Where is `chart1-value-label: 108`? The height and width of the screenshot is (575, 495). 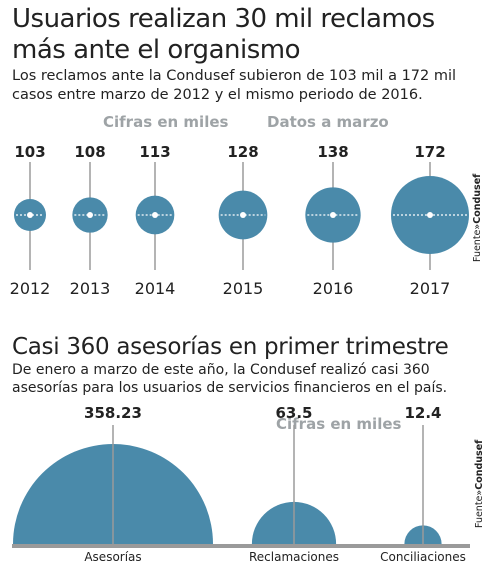 chart1-value-label: 108 is located at coordinates (89, 152).